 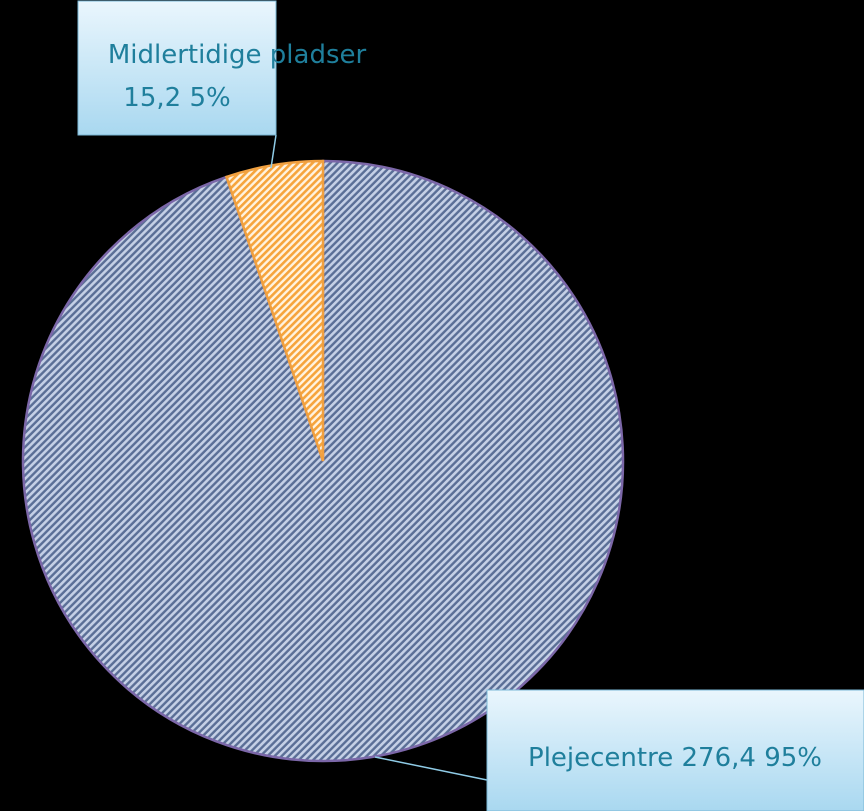 I want to click on label-text: Plejecentre 276,4 95%, so click(x=675, y=758).